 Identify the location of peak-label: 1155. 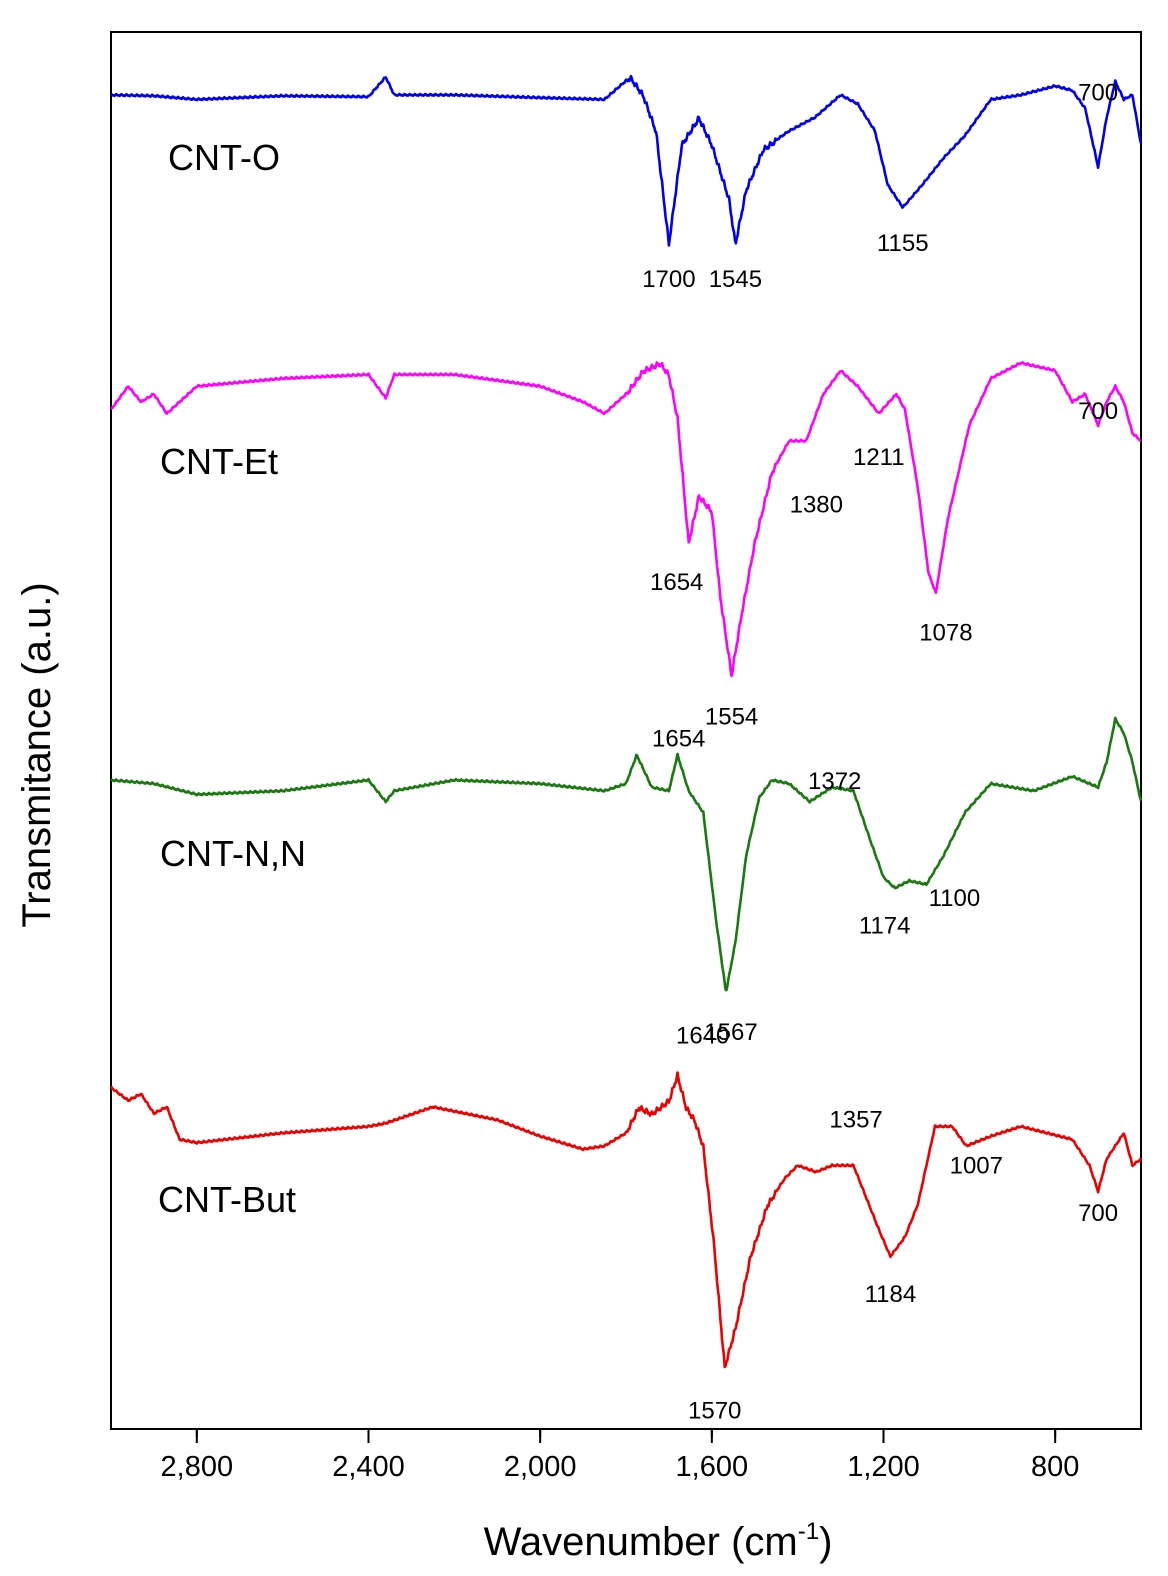
(903, 243).